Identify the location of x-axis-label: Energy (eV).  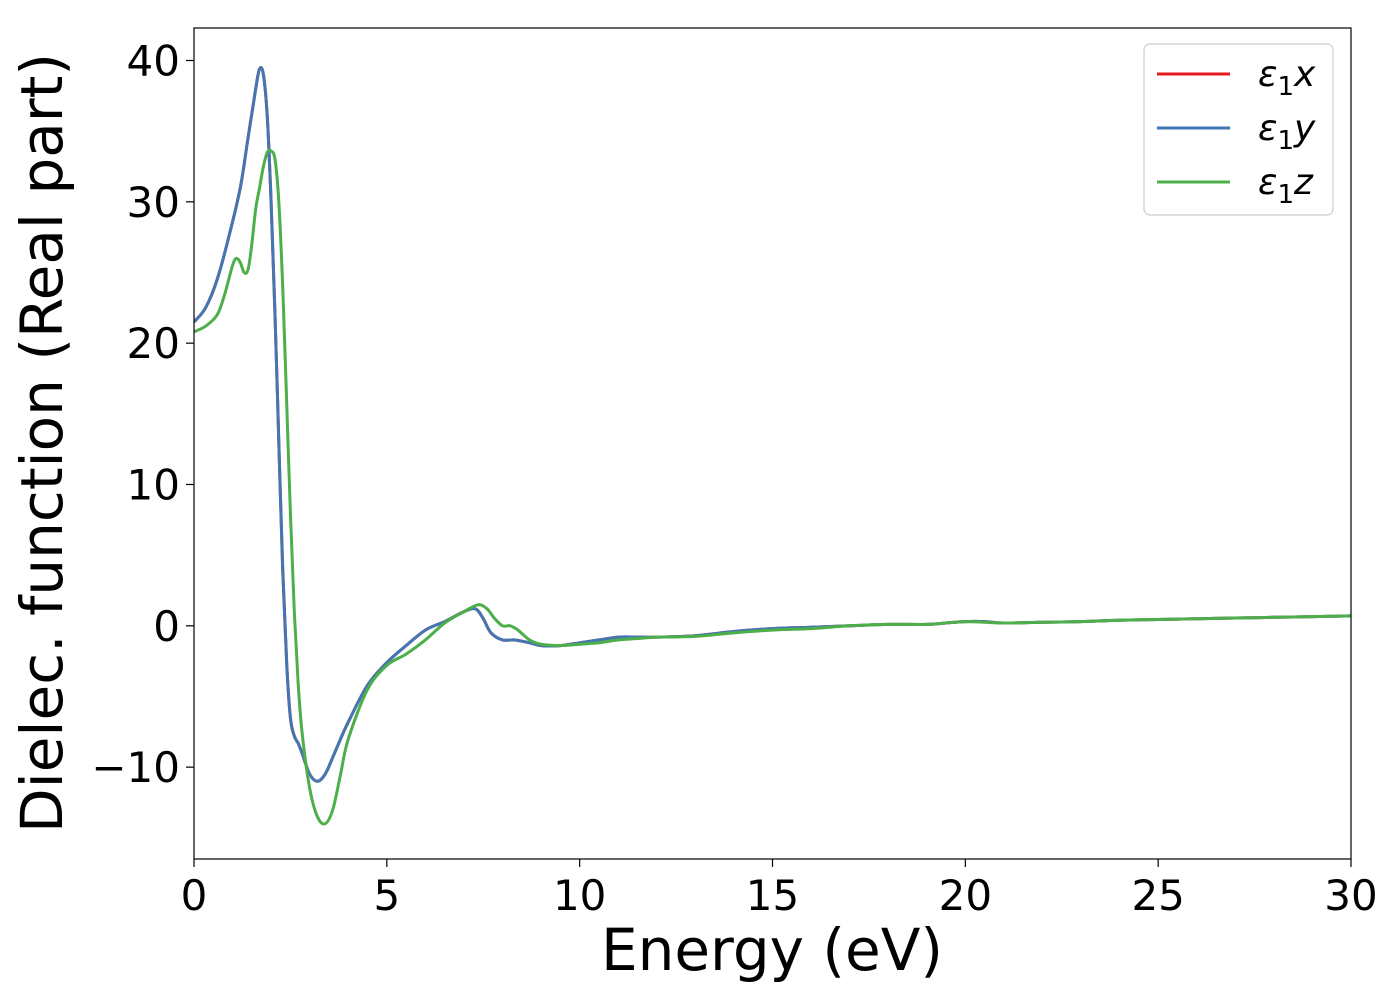
(772, 950).